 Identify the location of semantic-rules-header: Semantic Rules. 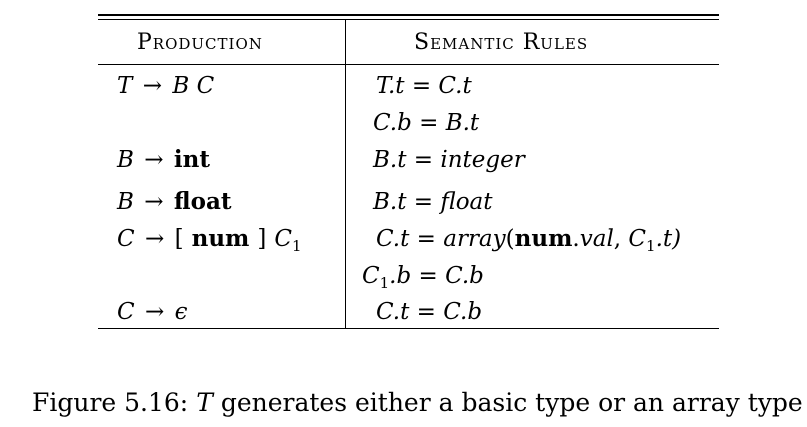
(501, 42).